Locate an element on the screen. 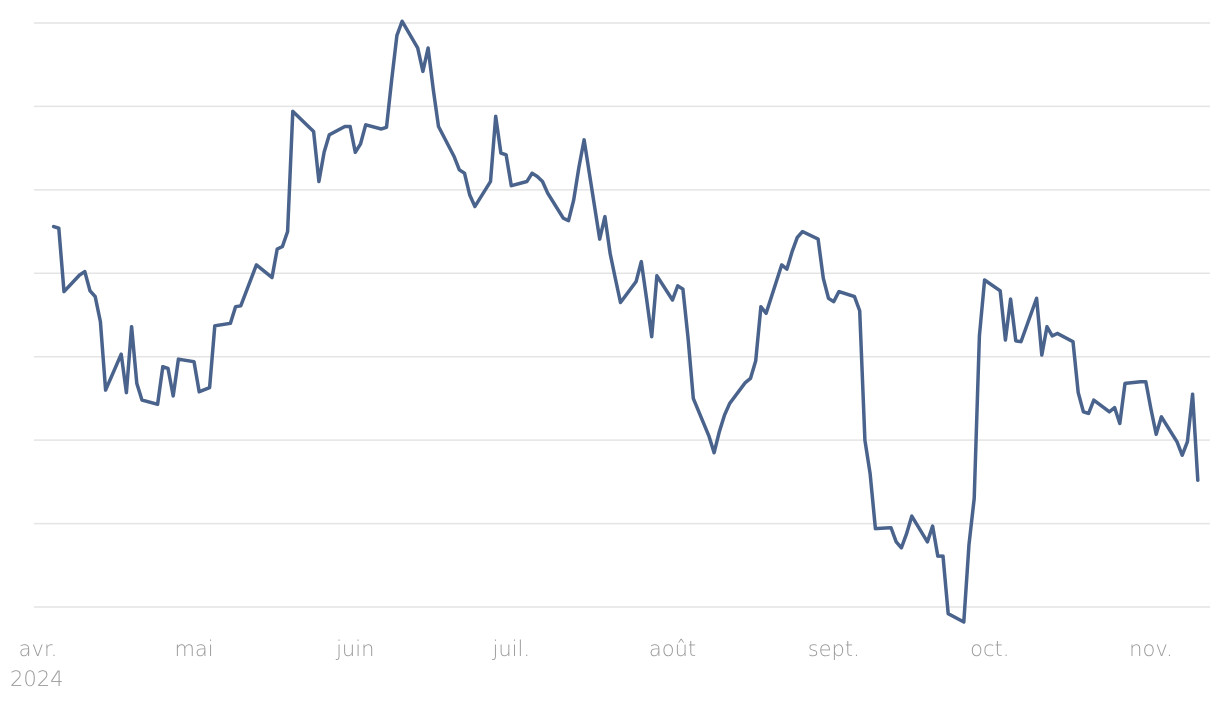  x-tick-label-6: oct. is located at coordinates (989, 649).